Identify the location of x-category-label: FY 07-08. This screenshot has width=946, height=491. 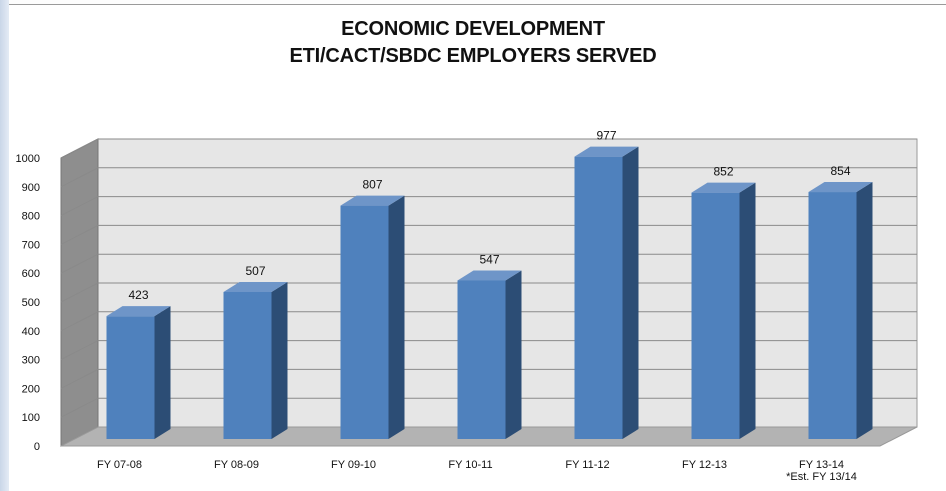
(119, 465).